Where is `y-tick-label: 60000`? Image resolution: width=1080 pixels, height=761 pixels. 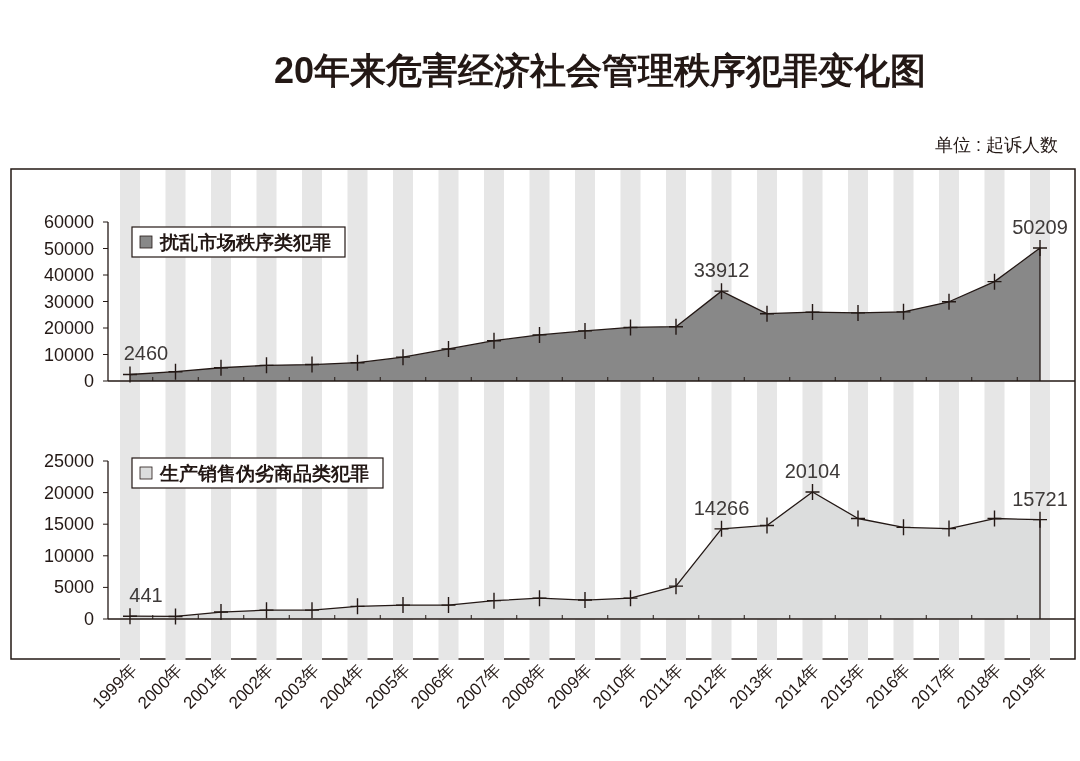 y-tick-label: 60000 is located at coordinates (68, 222).